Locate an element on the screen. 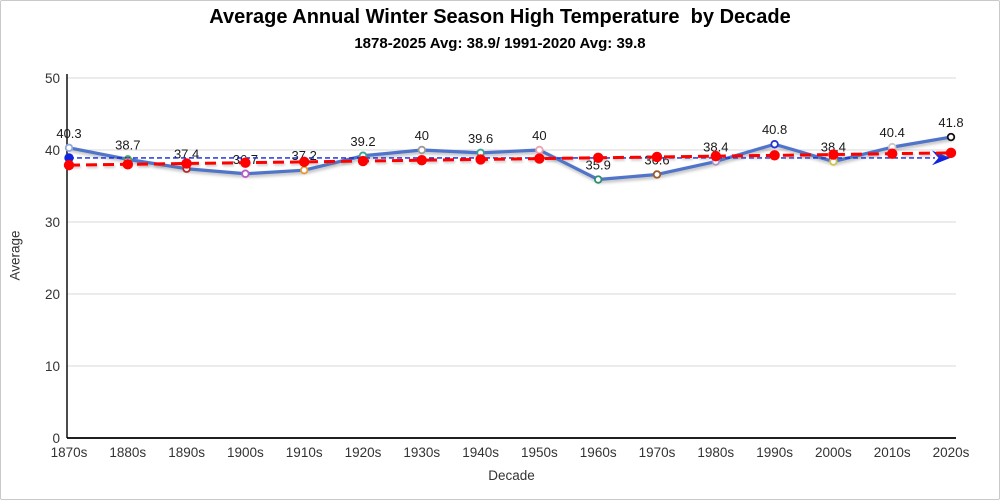 This screenshot has width=1000, height=500. x-tick-label: 2010s is located at coordinates (892, 452).